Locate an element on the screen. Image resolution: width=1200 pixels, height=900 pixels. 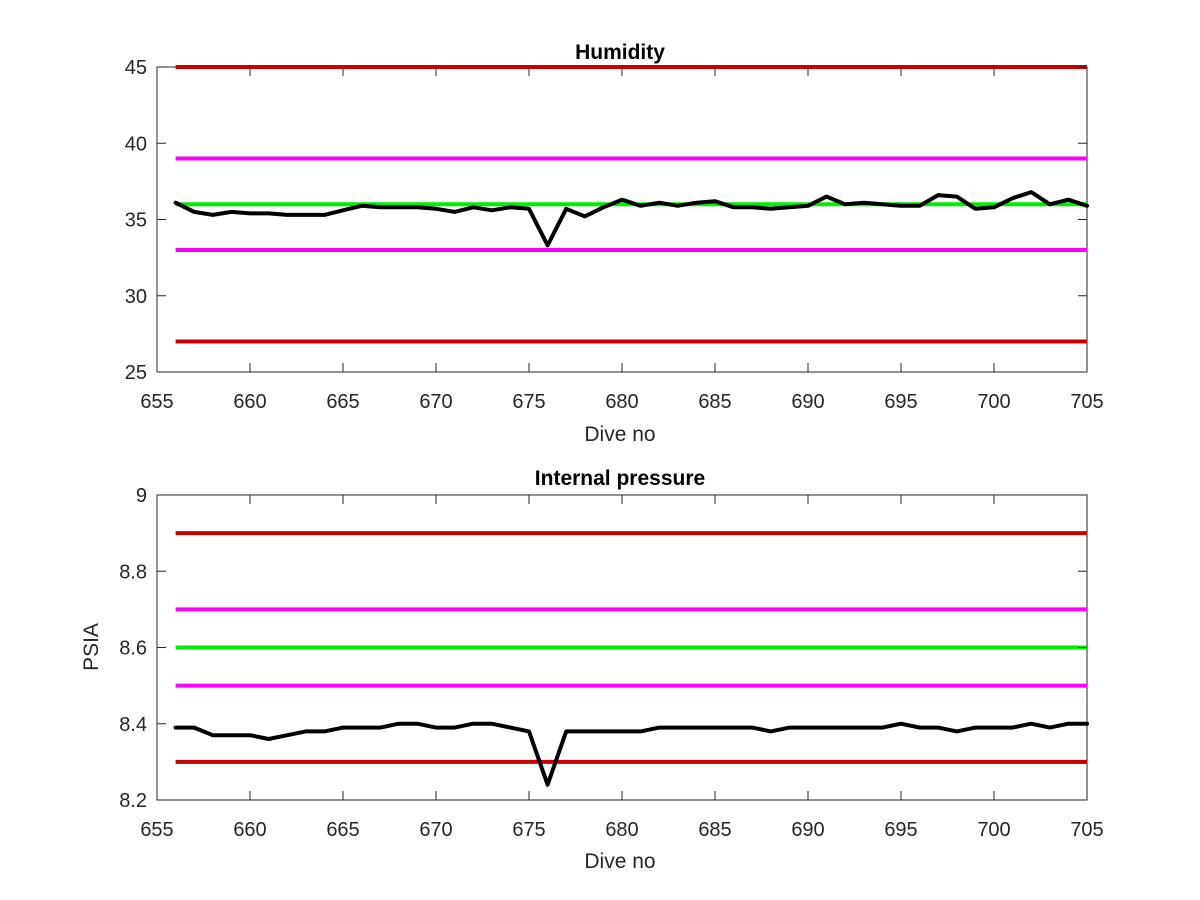
chart-title: Humidity is located at coordinates (620, 52).